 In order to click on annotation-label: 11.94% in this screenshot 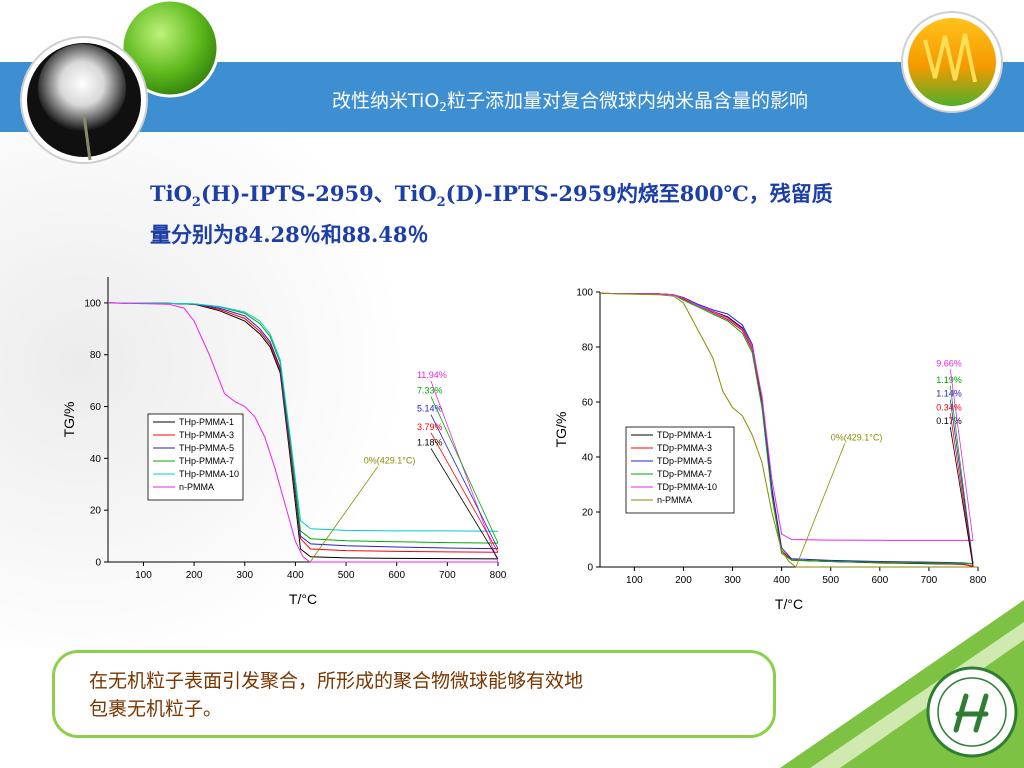, I will do `click(432, 375)`.